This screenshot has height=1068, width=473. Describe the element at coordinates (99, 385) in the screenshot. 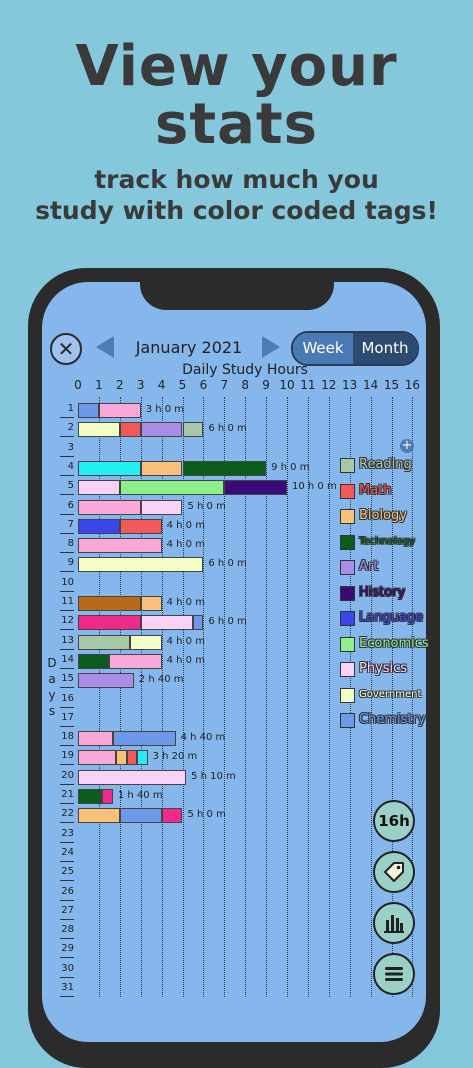

I see `x-tick-label: 1` at that location.